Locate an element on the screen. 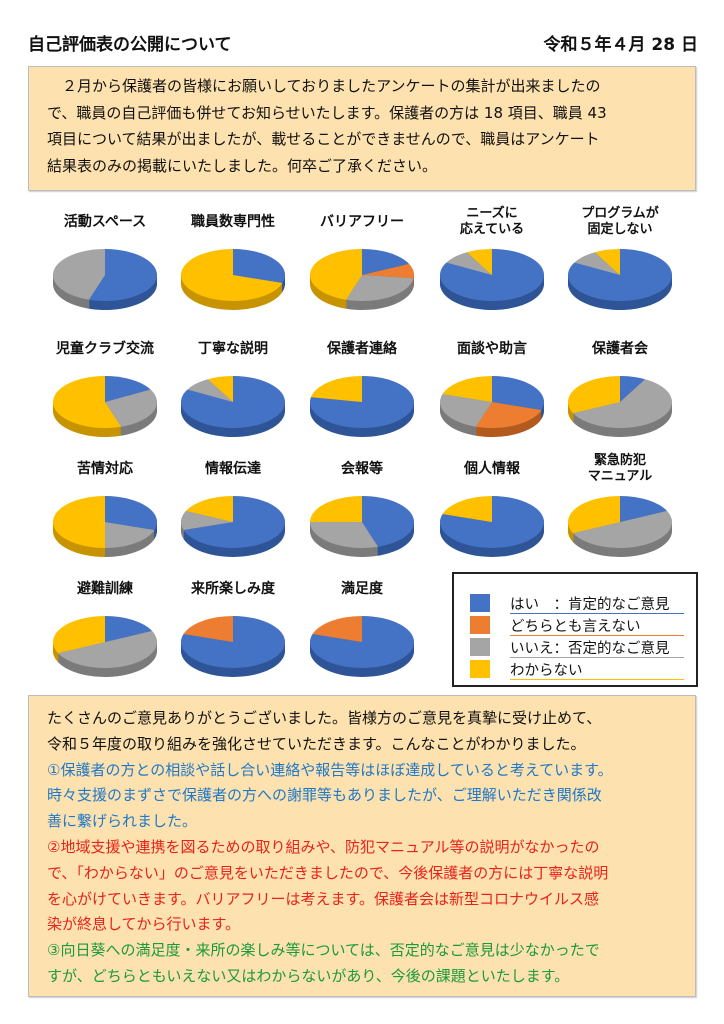 This screenshot has height=1024, width=724. summary-line: ①保護者の方との相談や話し合い連絡や報告等はほぼ達成していると考えています。 is located at coordinates (330, 769).